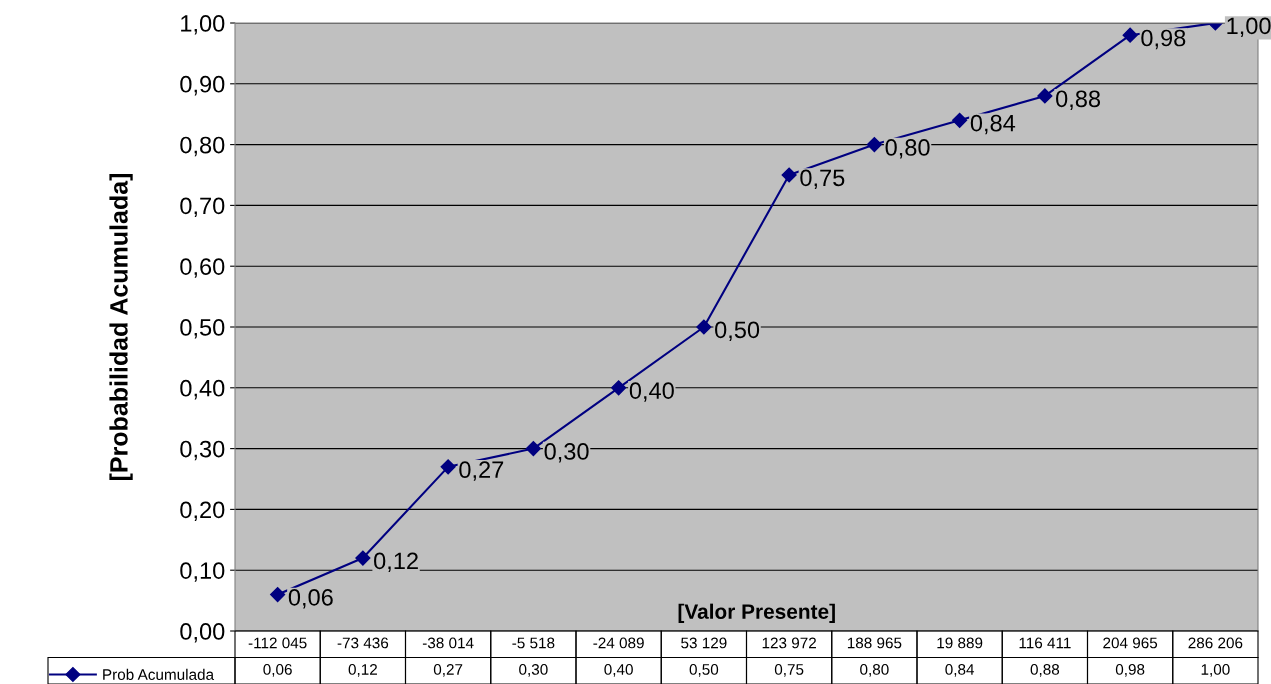 This screenshot has width=1271, height=684. Describe the element at coordinates (874, 643) in the screenshot. I see `x-tick-label: 188 965` at that location.